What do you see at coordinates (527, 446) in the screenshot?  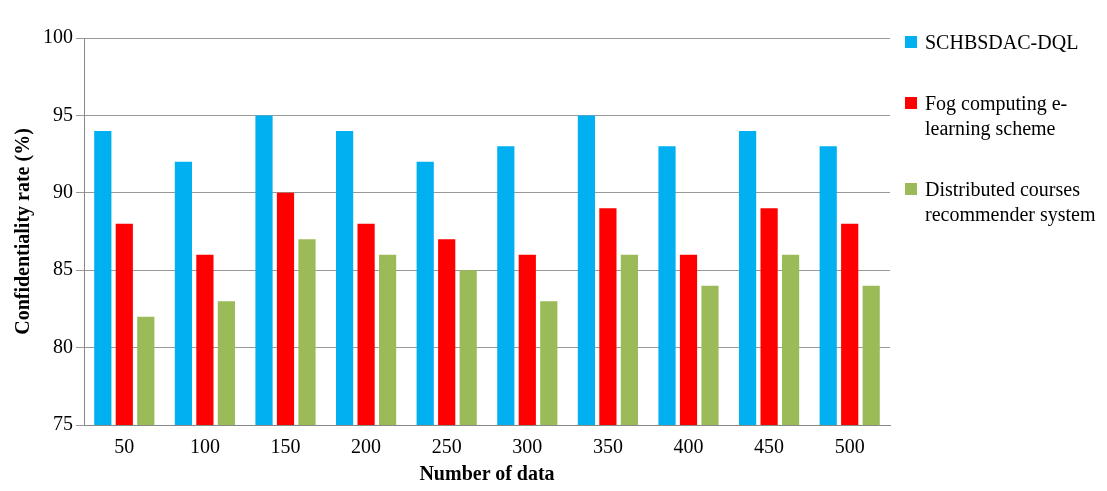 I see `x-tick-label: 300` at bounding box center [527, 446].